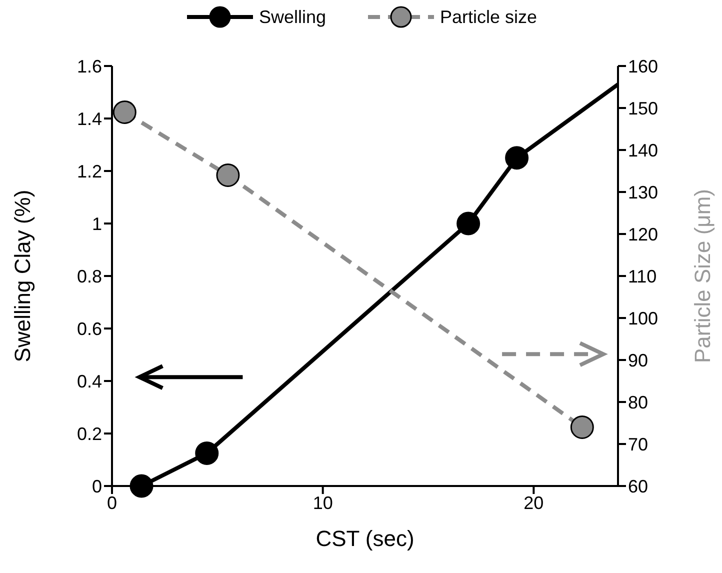 The width and height of the screenshot is (722, 573). What do you see at coordinates (643, 192) in the screenshot?
I see `y2-tick-label: 130` at bounding box center [643, 192].